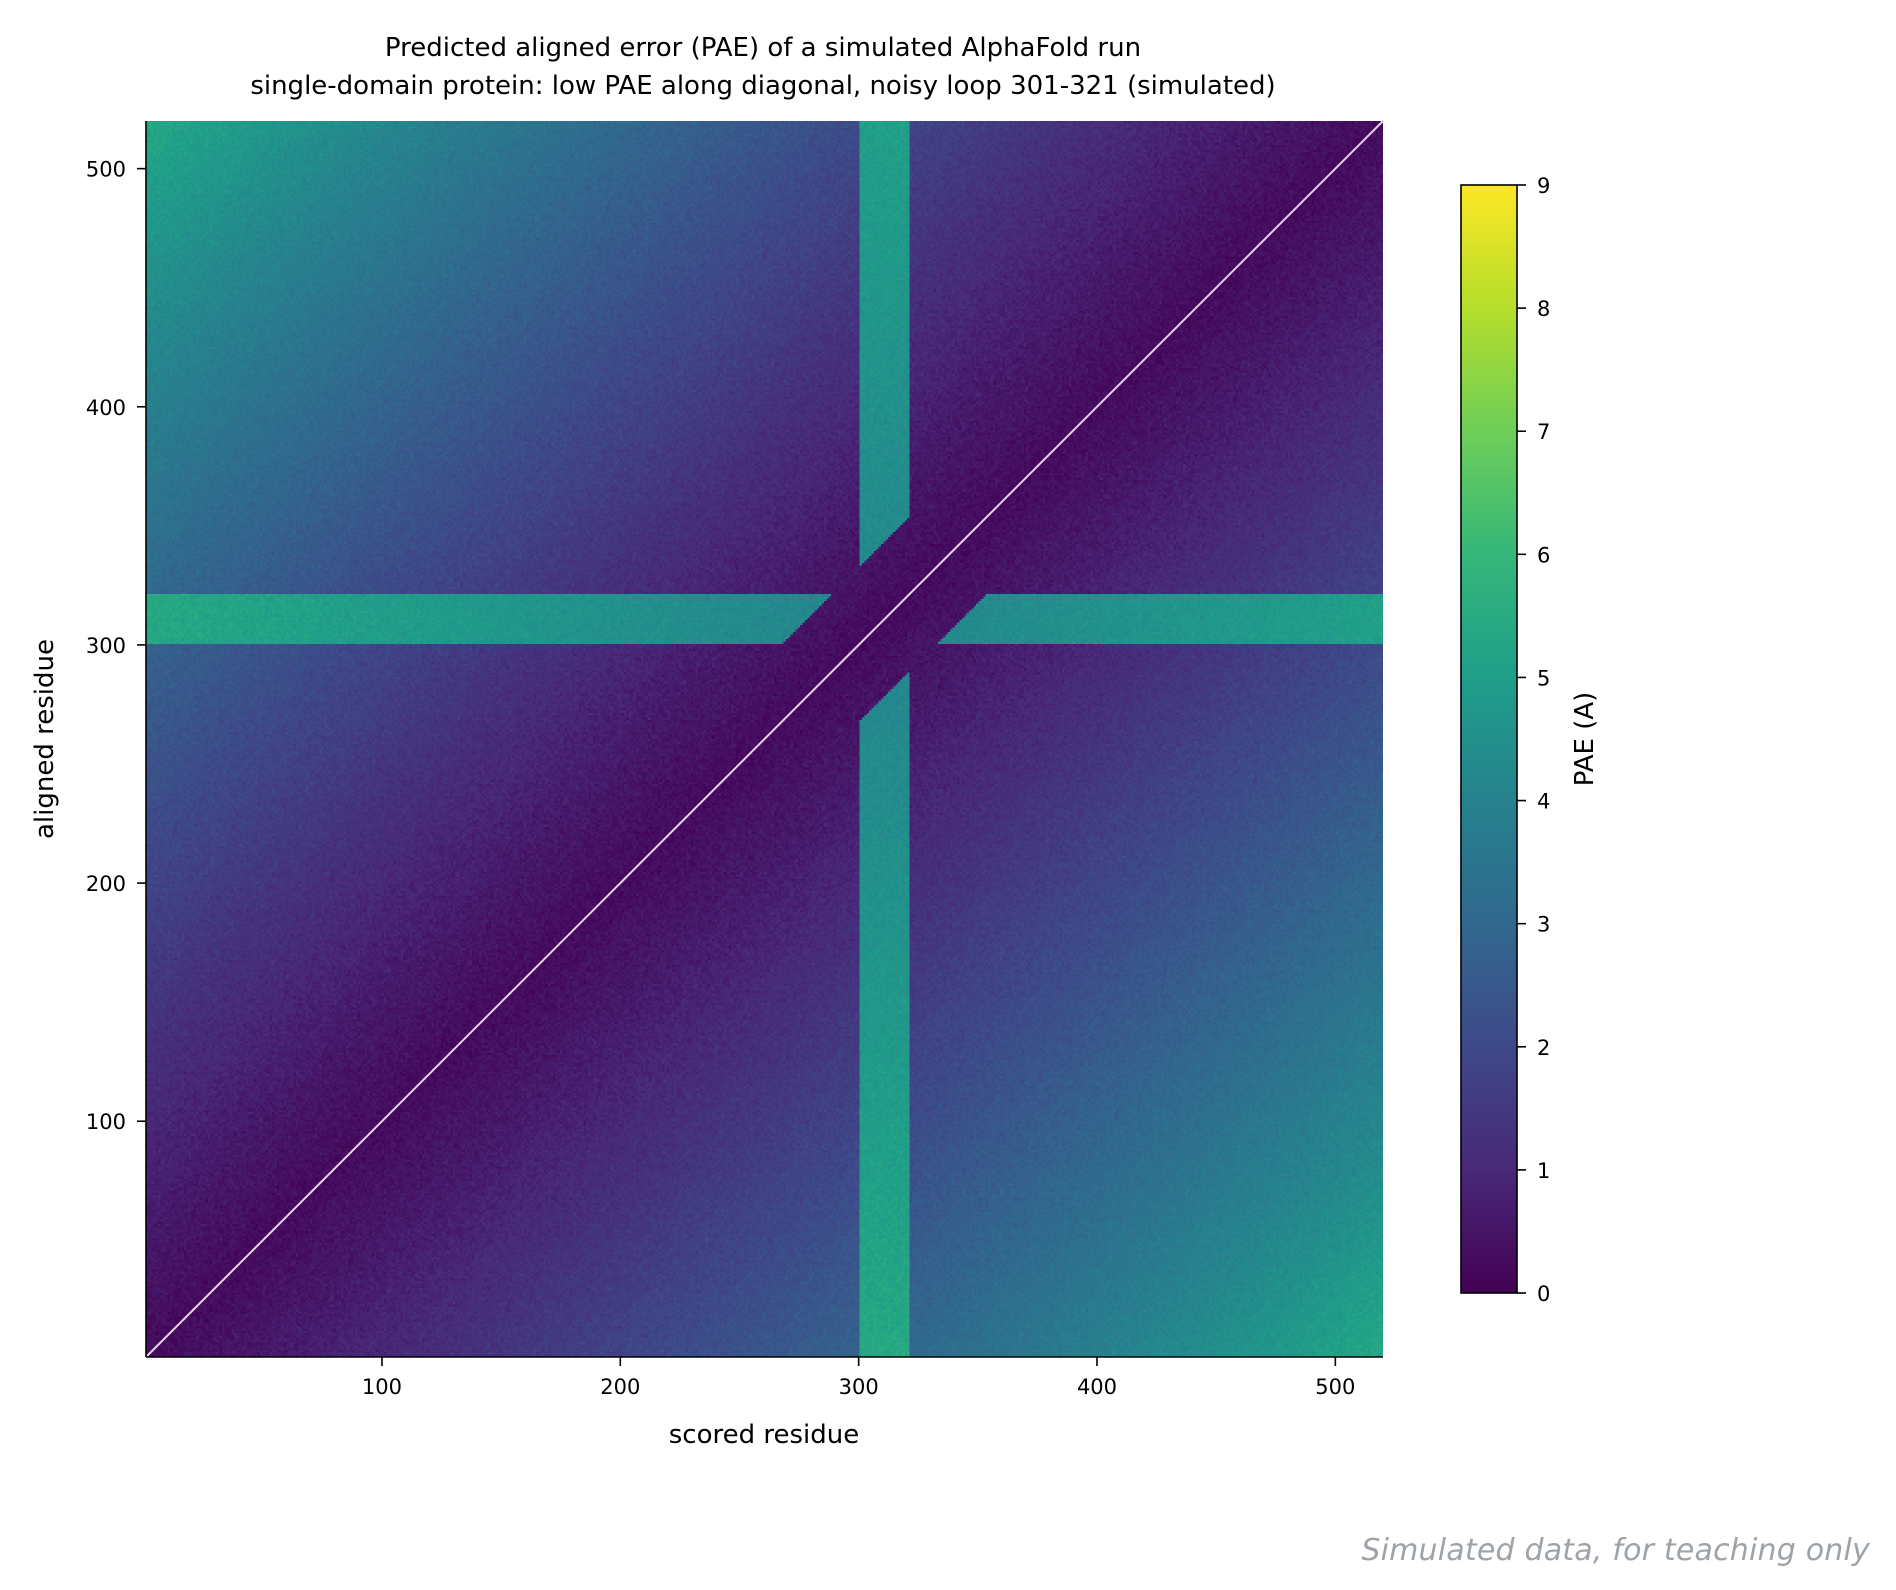 The image size is (1896, 1590). Describe the element at coordinates (1543, 678) in the screenshot. I see `colorbar-tick-label: 5` at that location.